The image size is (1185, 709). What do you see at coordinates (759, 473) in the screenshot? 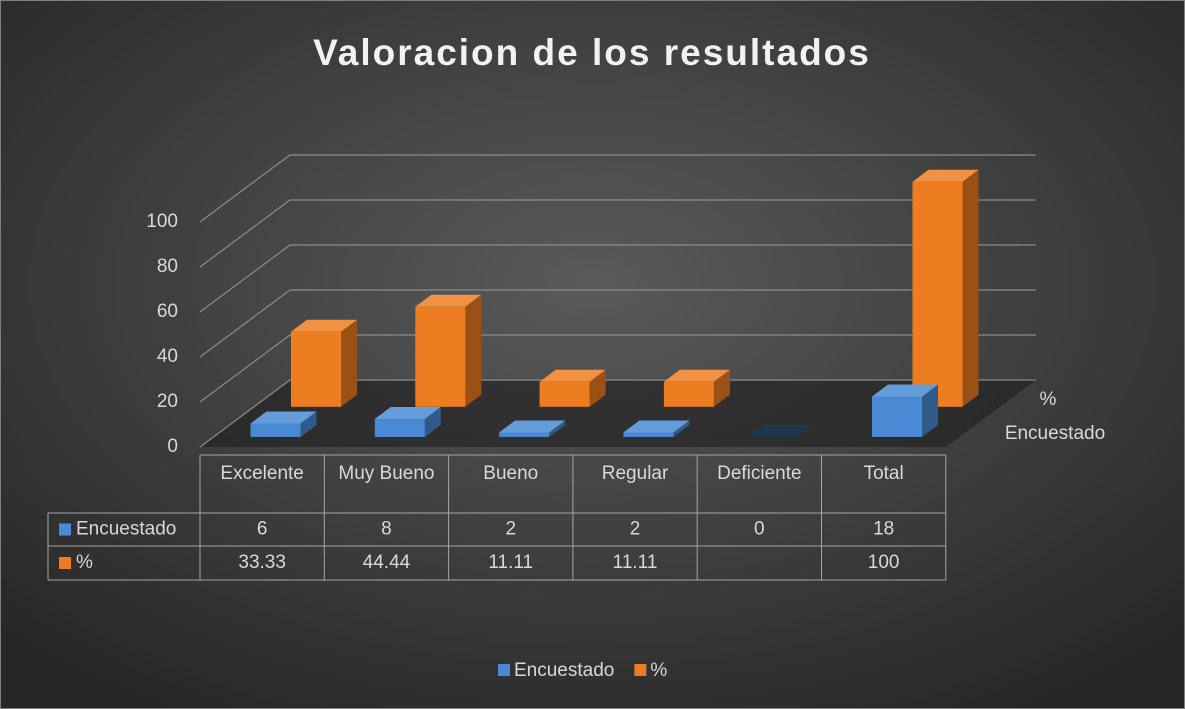
I see `x-tick-label: Deficiente` at bounding box center [759, 473].